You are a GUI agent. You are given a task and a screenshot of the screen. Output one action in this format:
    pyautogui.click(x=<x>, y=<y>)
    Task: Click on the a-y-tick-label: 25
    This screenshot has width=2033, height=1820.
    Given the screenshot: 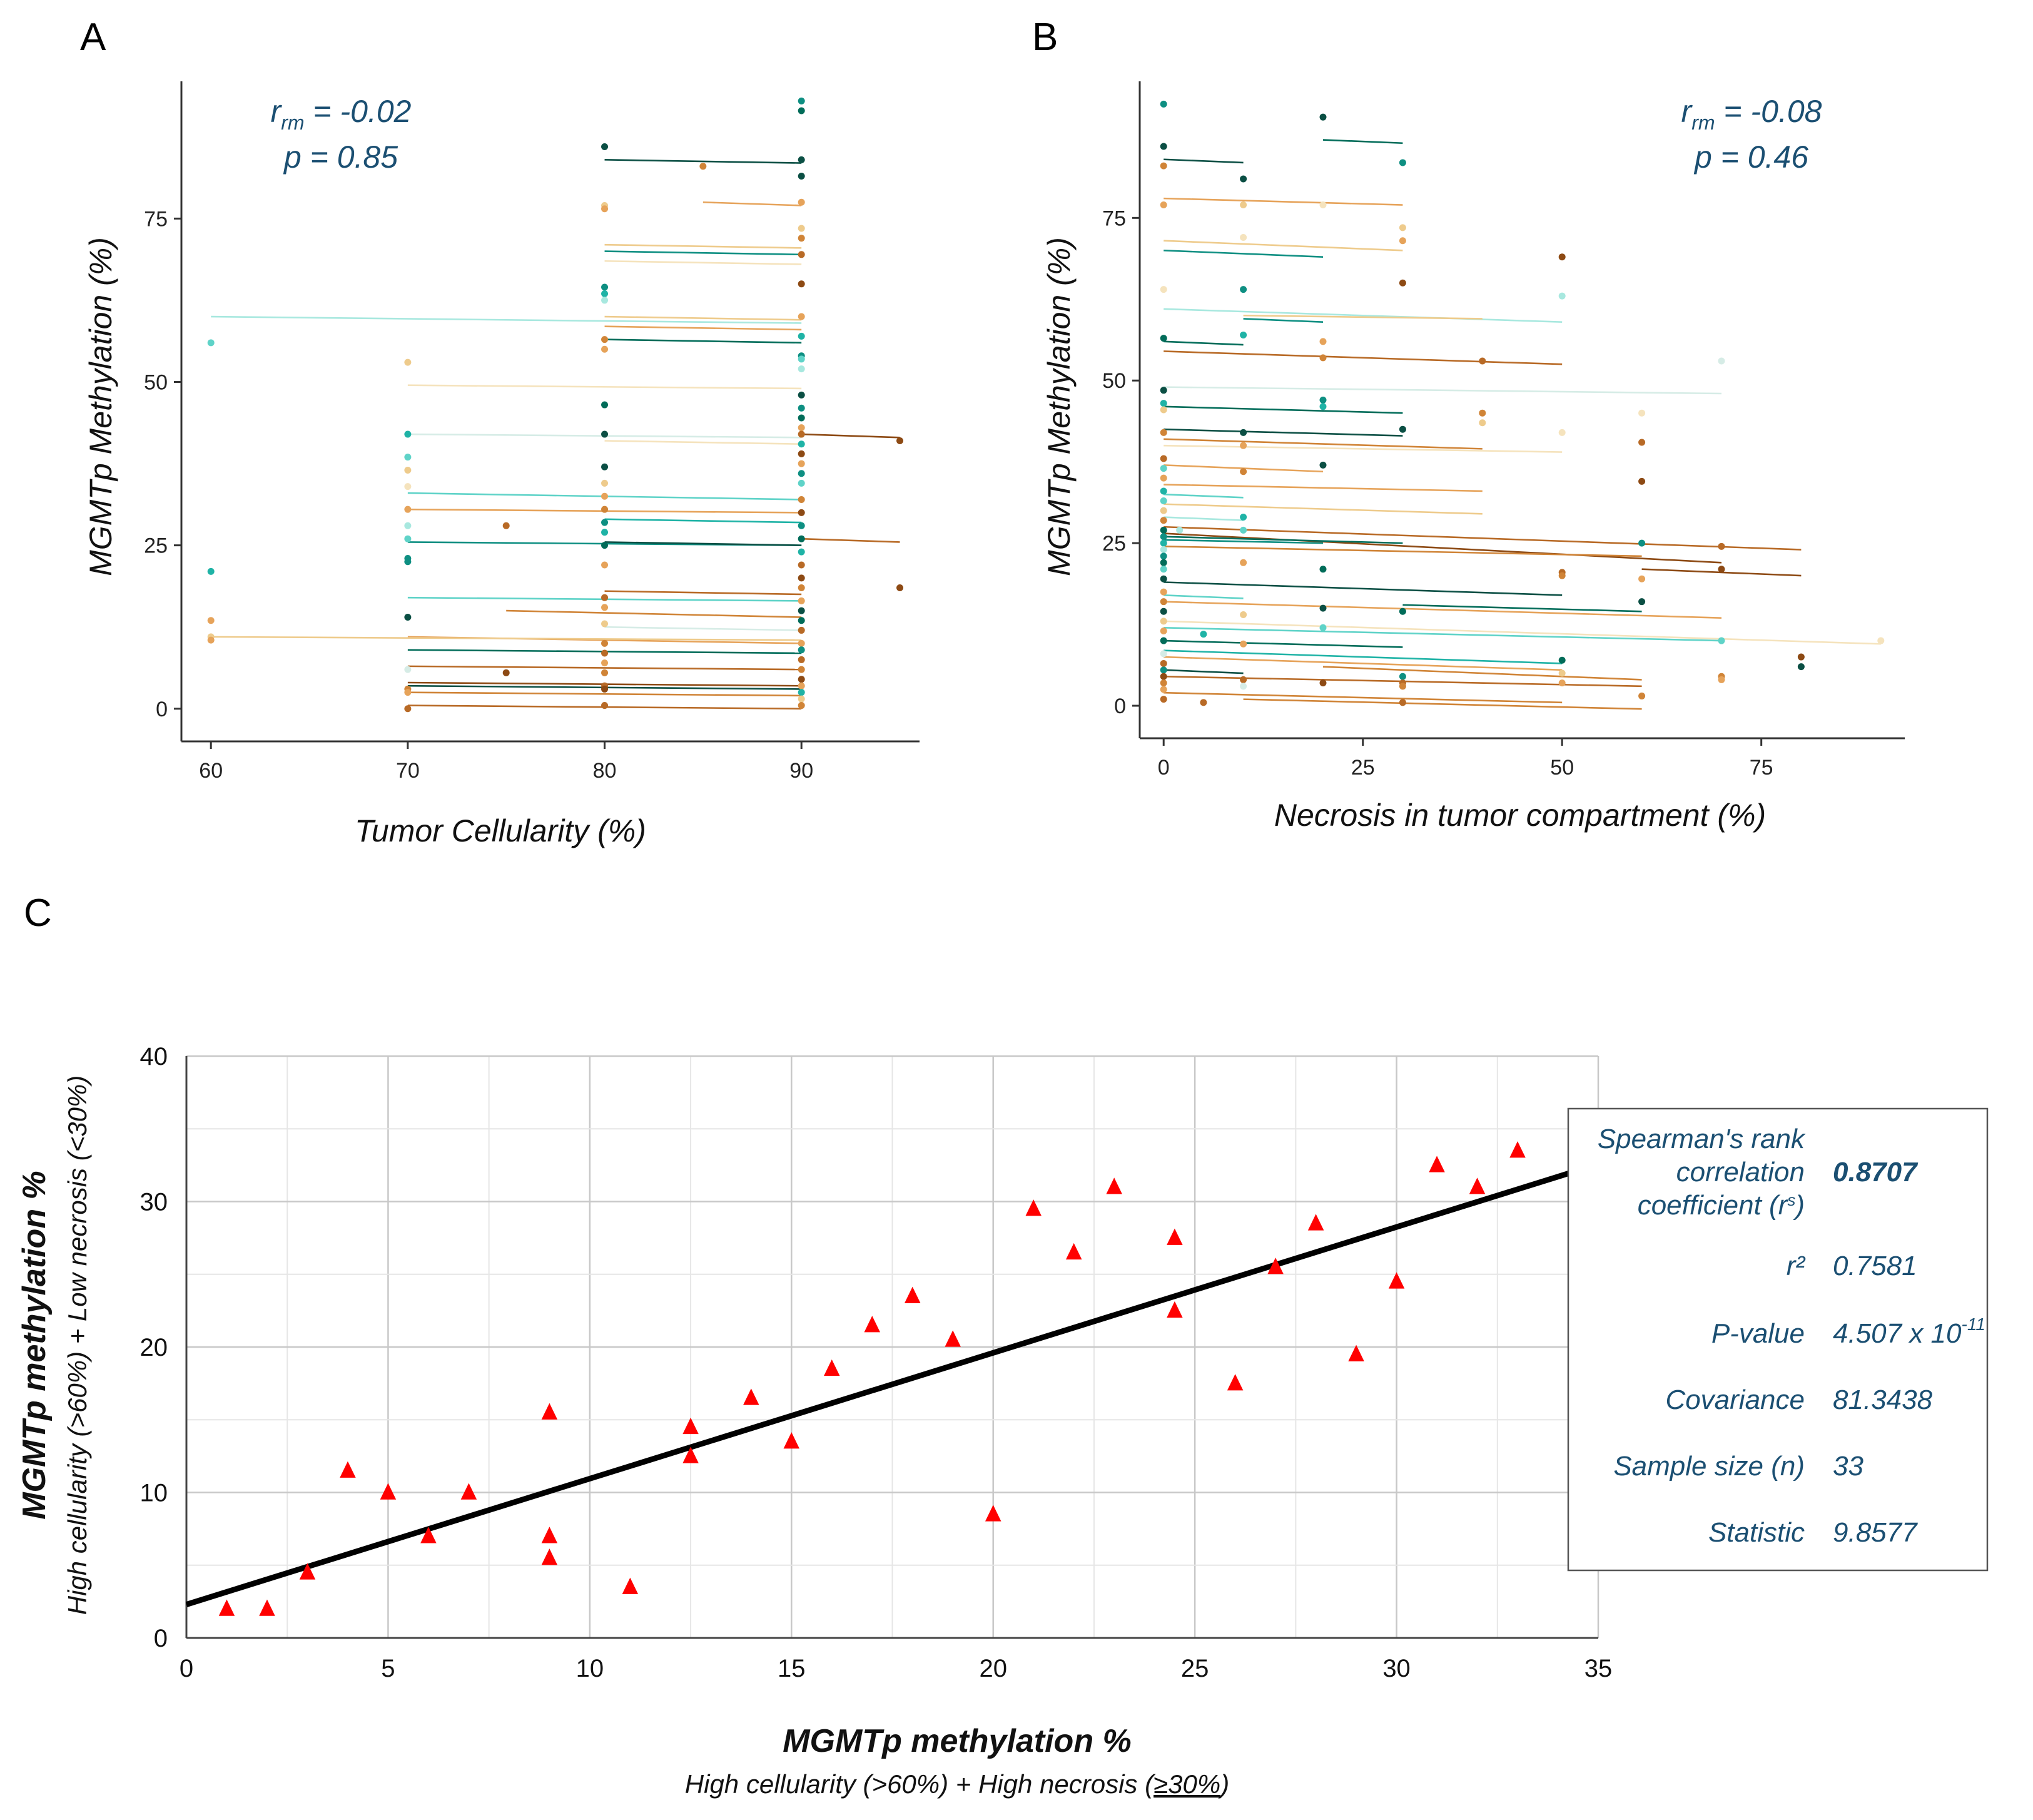 What is the action you would take?
    pyautogui.click(x=156, y=546)
    